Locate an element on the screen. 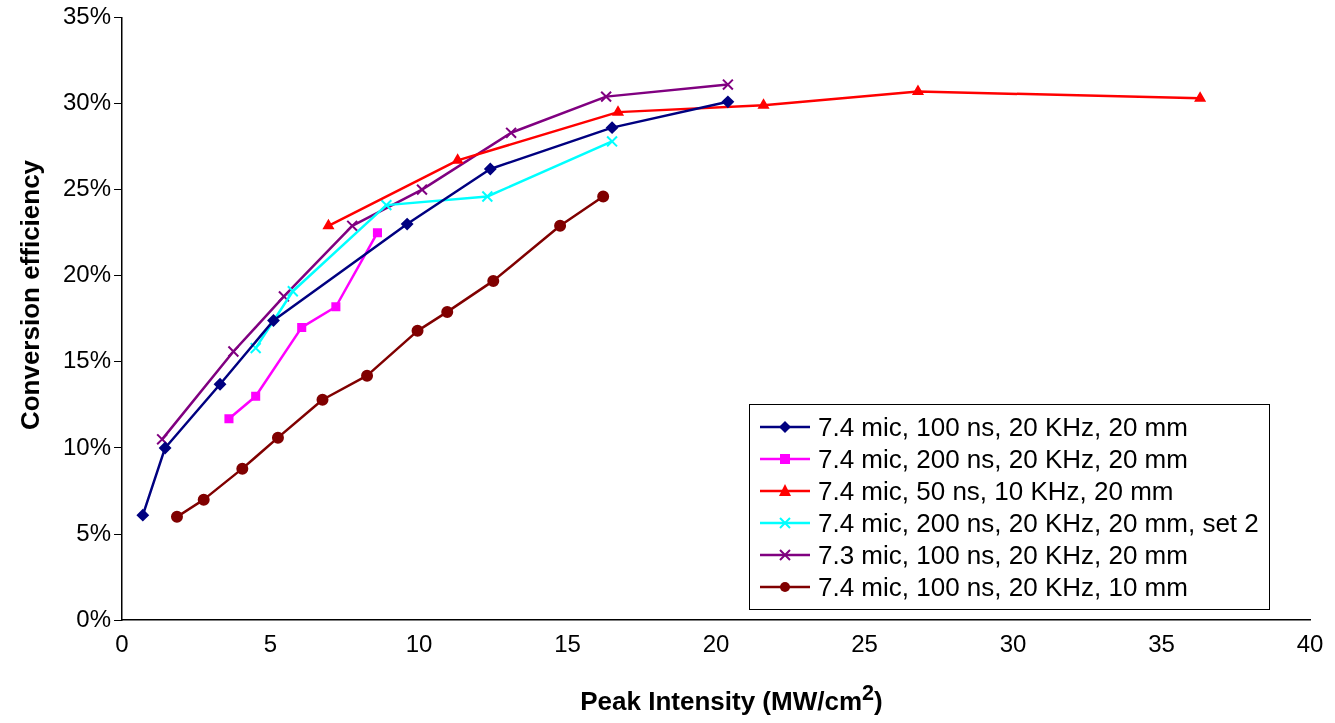 The height and width of the screenshot is (723, 1335). y-axis-title: Conversion efficiency is located at coordinates (30, 295).